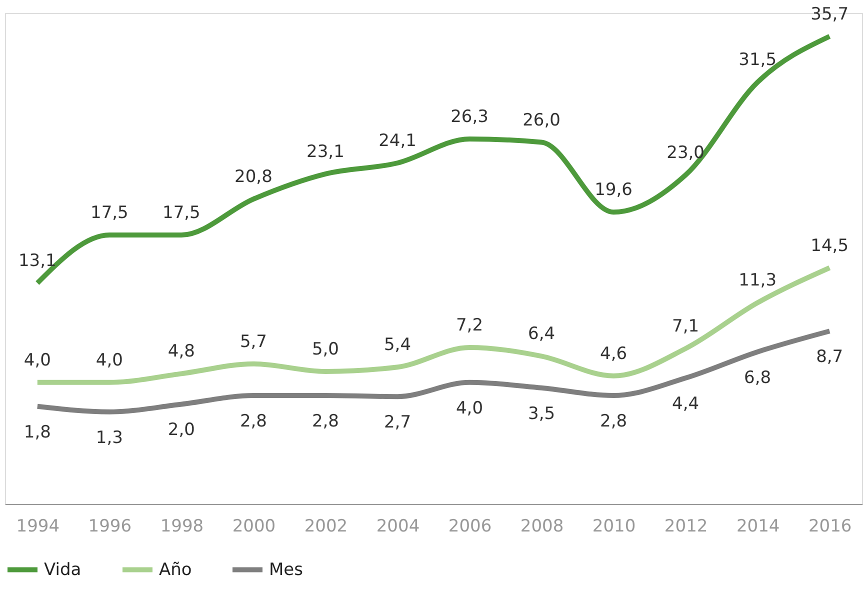 Image resolution: width=867 pixels, height=590 pixels. What do you see at coordinates (758, 526) in the screenshot?
I see `x-tick-label: 2014` at bounding box center [758, 526].